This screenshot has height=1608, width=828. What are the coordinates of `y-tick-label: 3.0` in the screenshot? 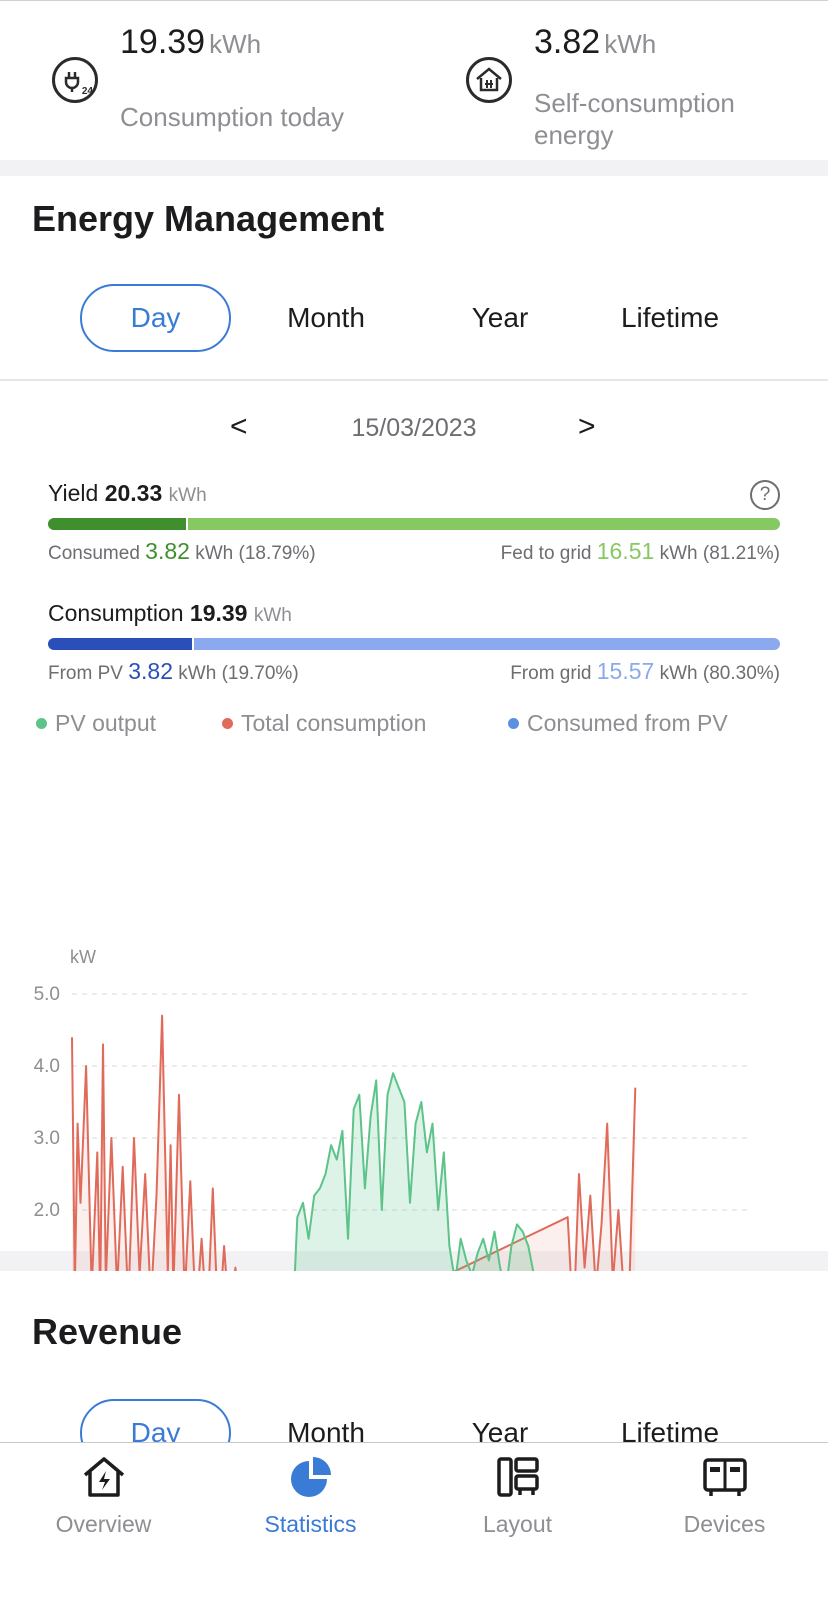 It's located at (47, 1138).